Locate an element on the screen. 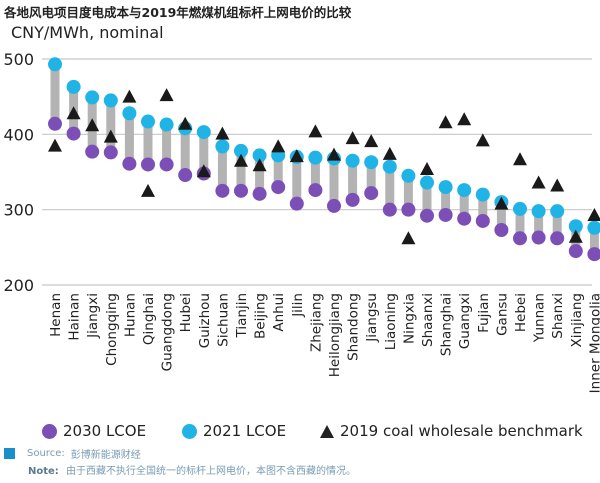  x-tick-label: Jilin is located at coordinates (298, 305).